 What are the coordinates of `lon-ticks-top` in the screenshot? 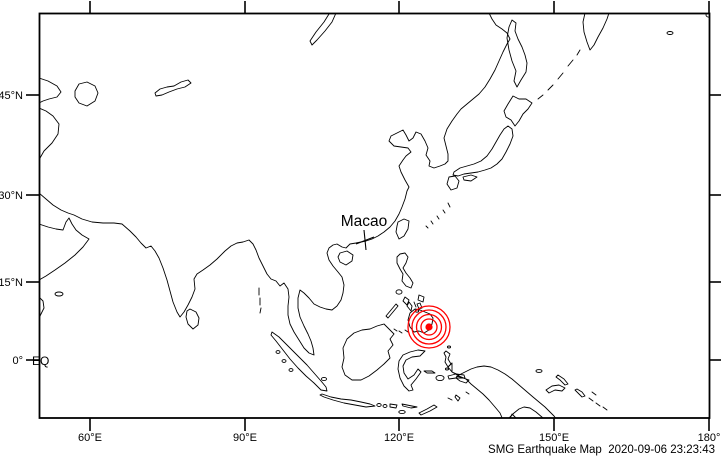 It's located at (399, 7).